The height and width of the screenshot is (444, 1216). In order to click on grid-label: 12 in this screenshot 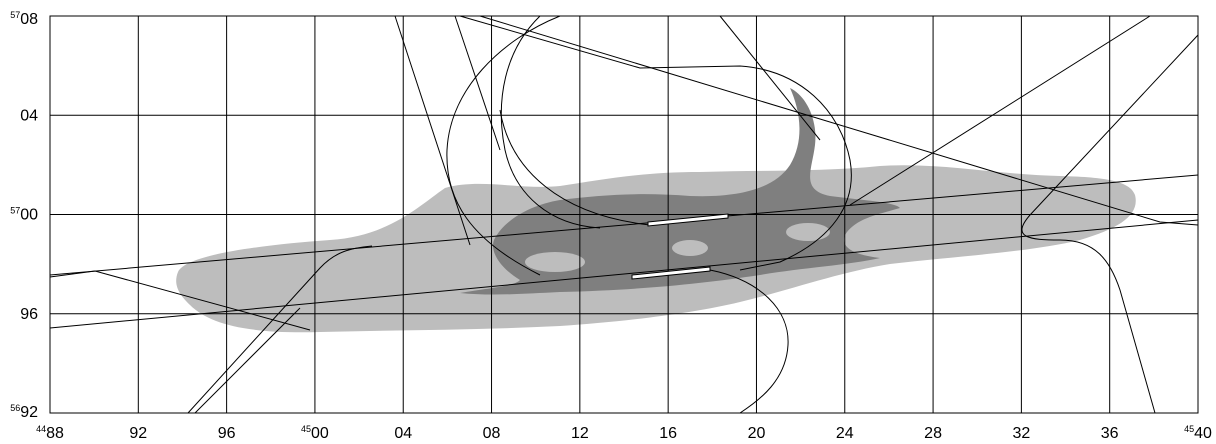, I will do `click(580, 433)`.